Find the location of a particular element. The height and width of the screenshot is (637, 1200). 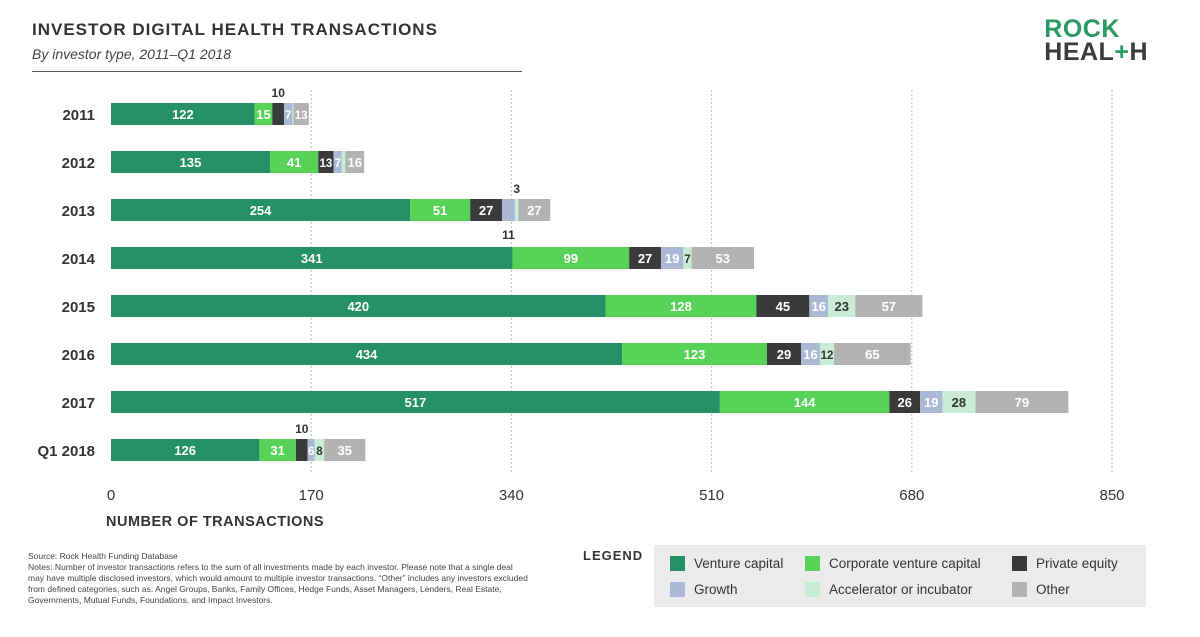

legend-item-other: Other is located at coordinates (1041, 589).